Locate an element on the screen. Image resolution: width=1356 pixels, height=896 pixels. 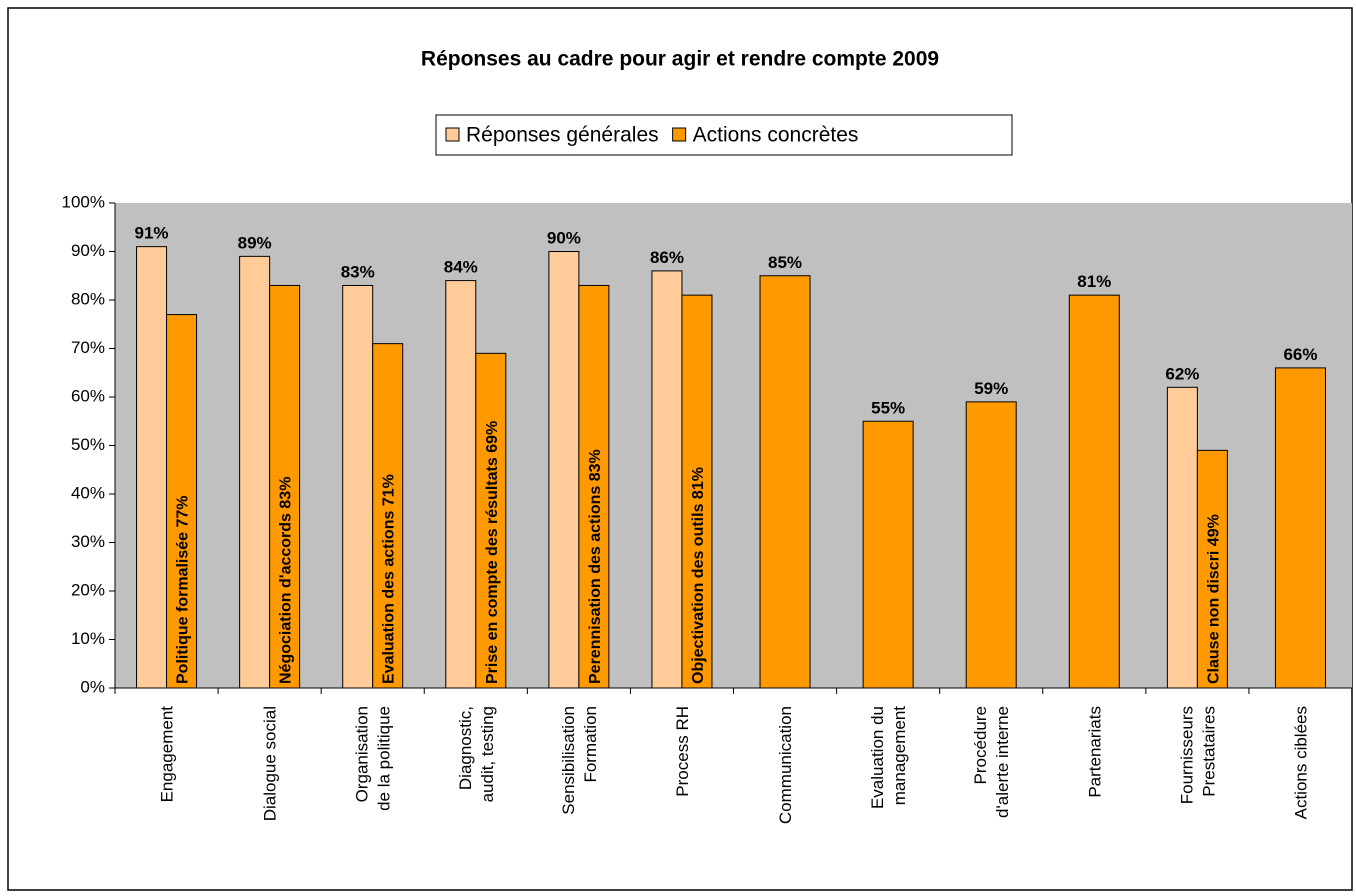
value-label: 91% is located at coordinates (152, 233).